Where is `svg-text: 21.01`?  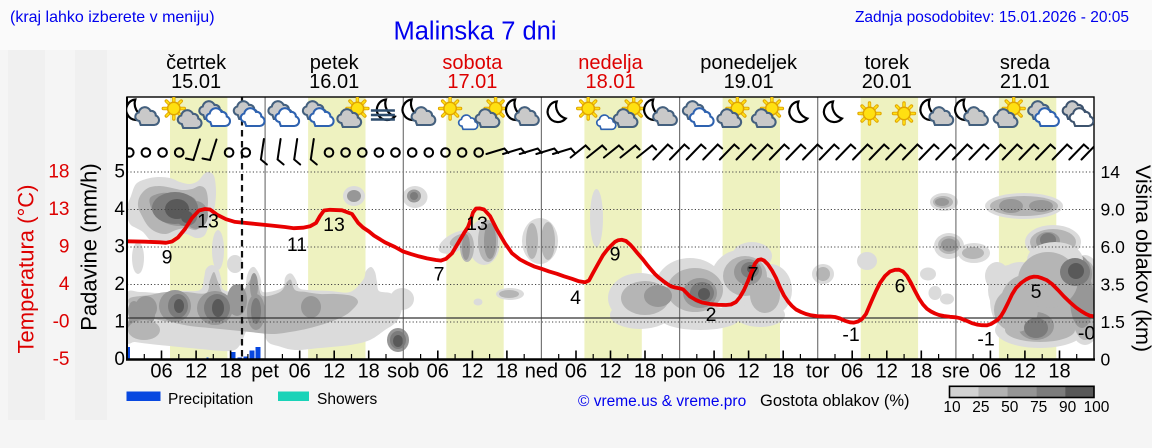 svg-text: 21.01 is located at coordinates (1025, 82).